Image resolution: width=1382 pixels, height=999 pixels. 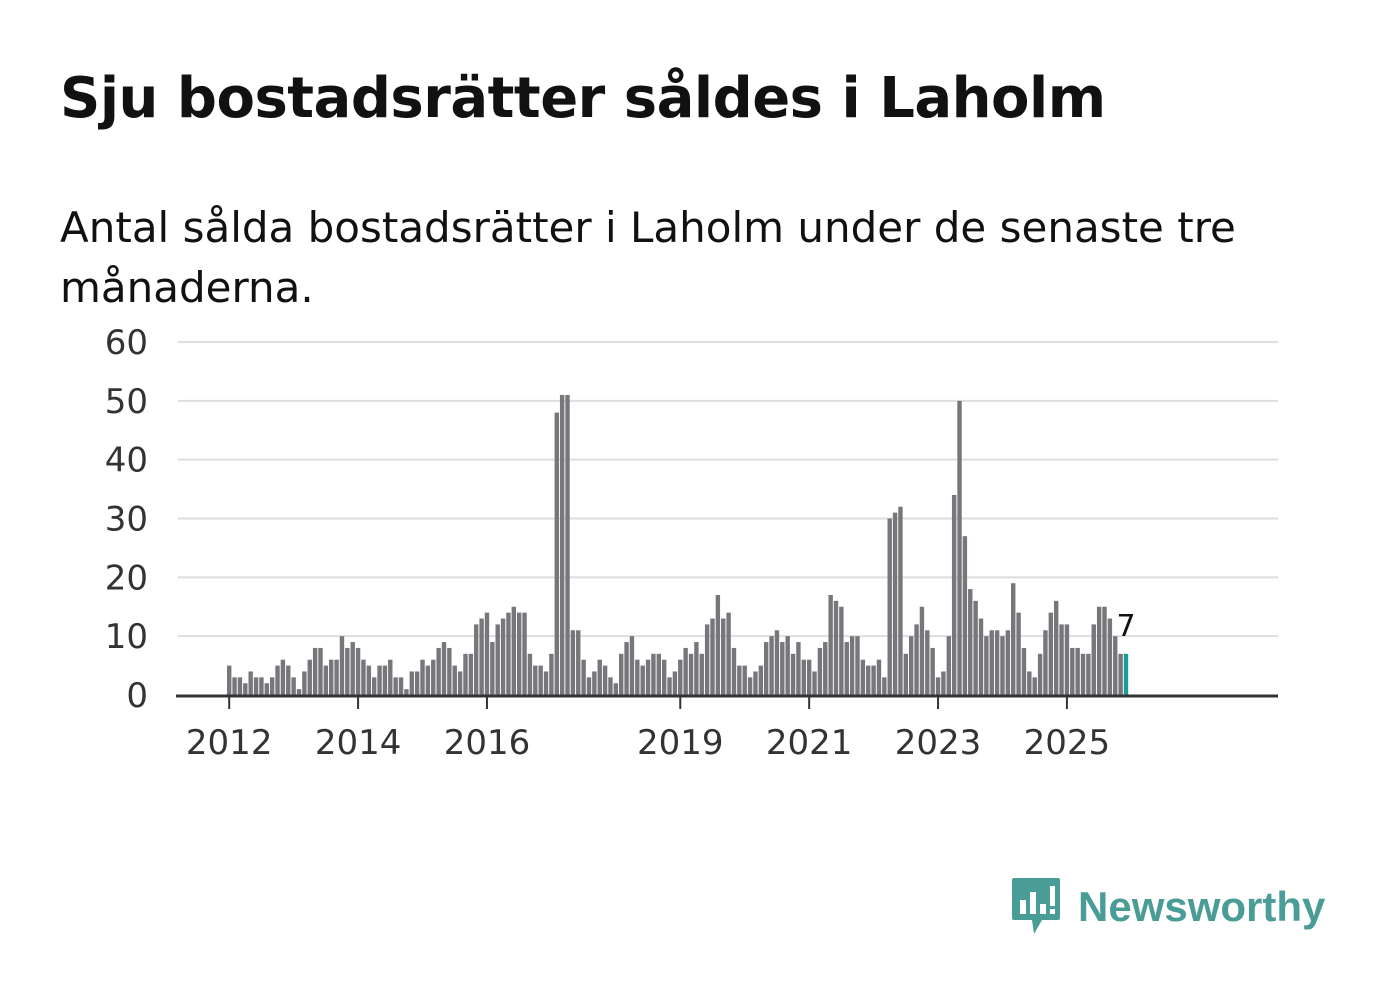 What do you see at coordinates (126, 637) in the screenshot?
I see `y-tick-label: 10` at bounding box center [126, 637].